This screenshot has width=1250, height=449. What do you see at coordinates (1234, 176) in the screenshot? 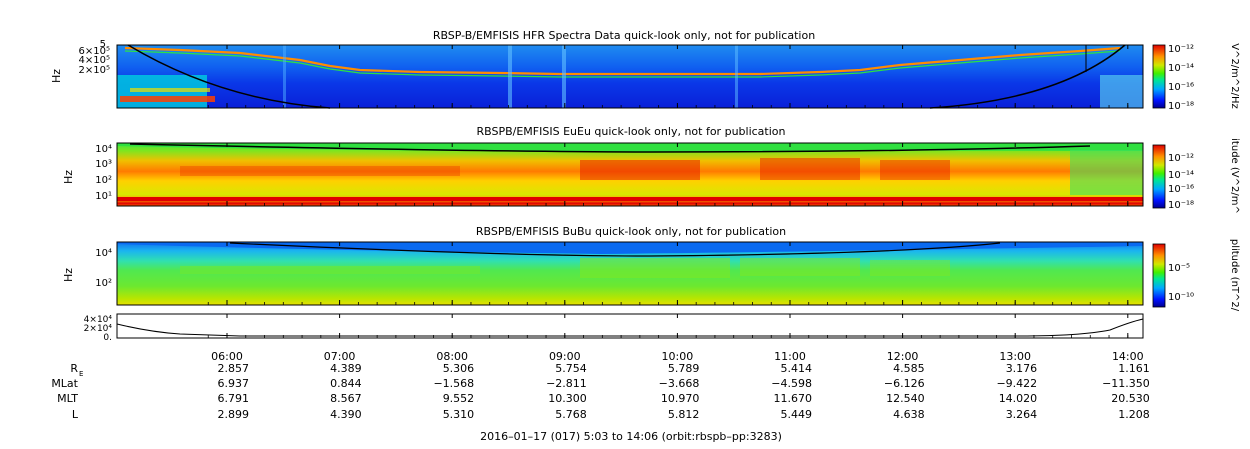
I see `panel-eueu-cbar-label: itude (V^2/m^` at bounding box center [1234, 176].